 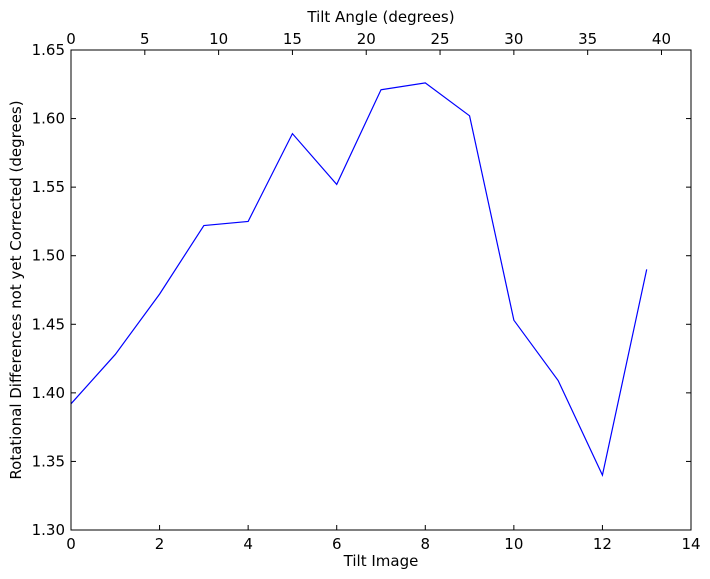 I want to click on top-x-tick-label: 30, so click(x=513, y=39).